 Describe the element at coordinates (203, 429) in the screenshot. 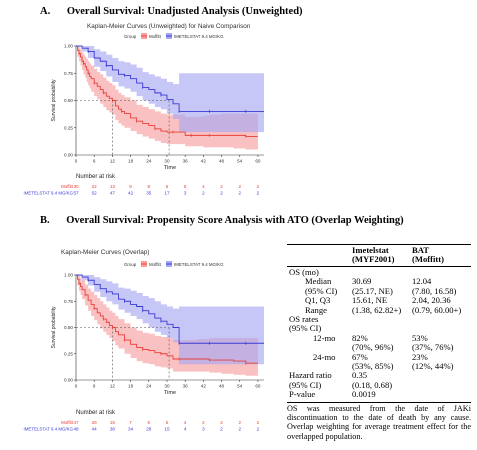

I see `b-risk-value-2-7: 3` at that location.